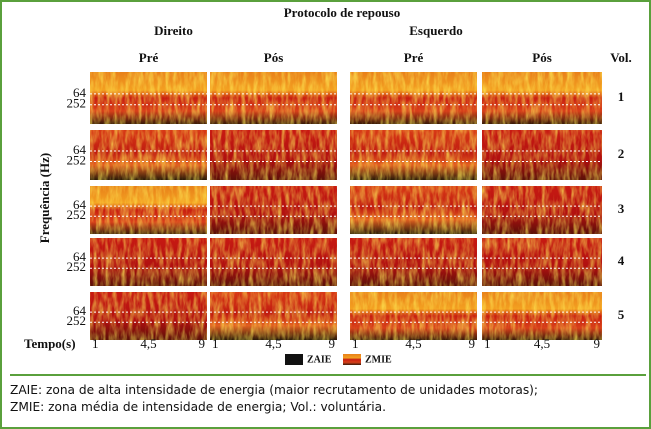  I want to click on figure-title: Protocolo de repouso, so click(342, 12).